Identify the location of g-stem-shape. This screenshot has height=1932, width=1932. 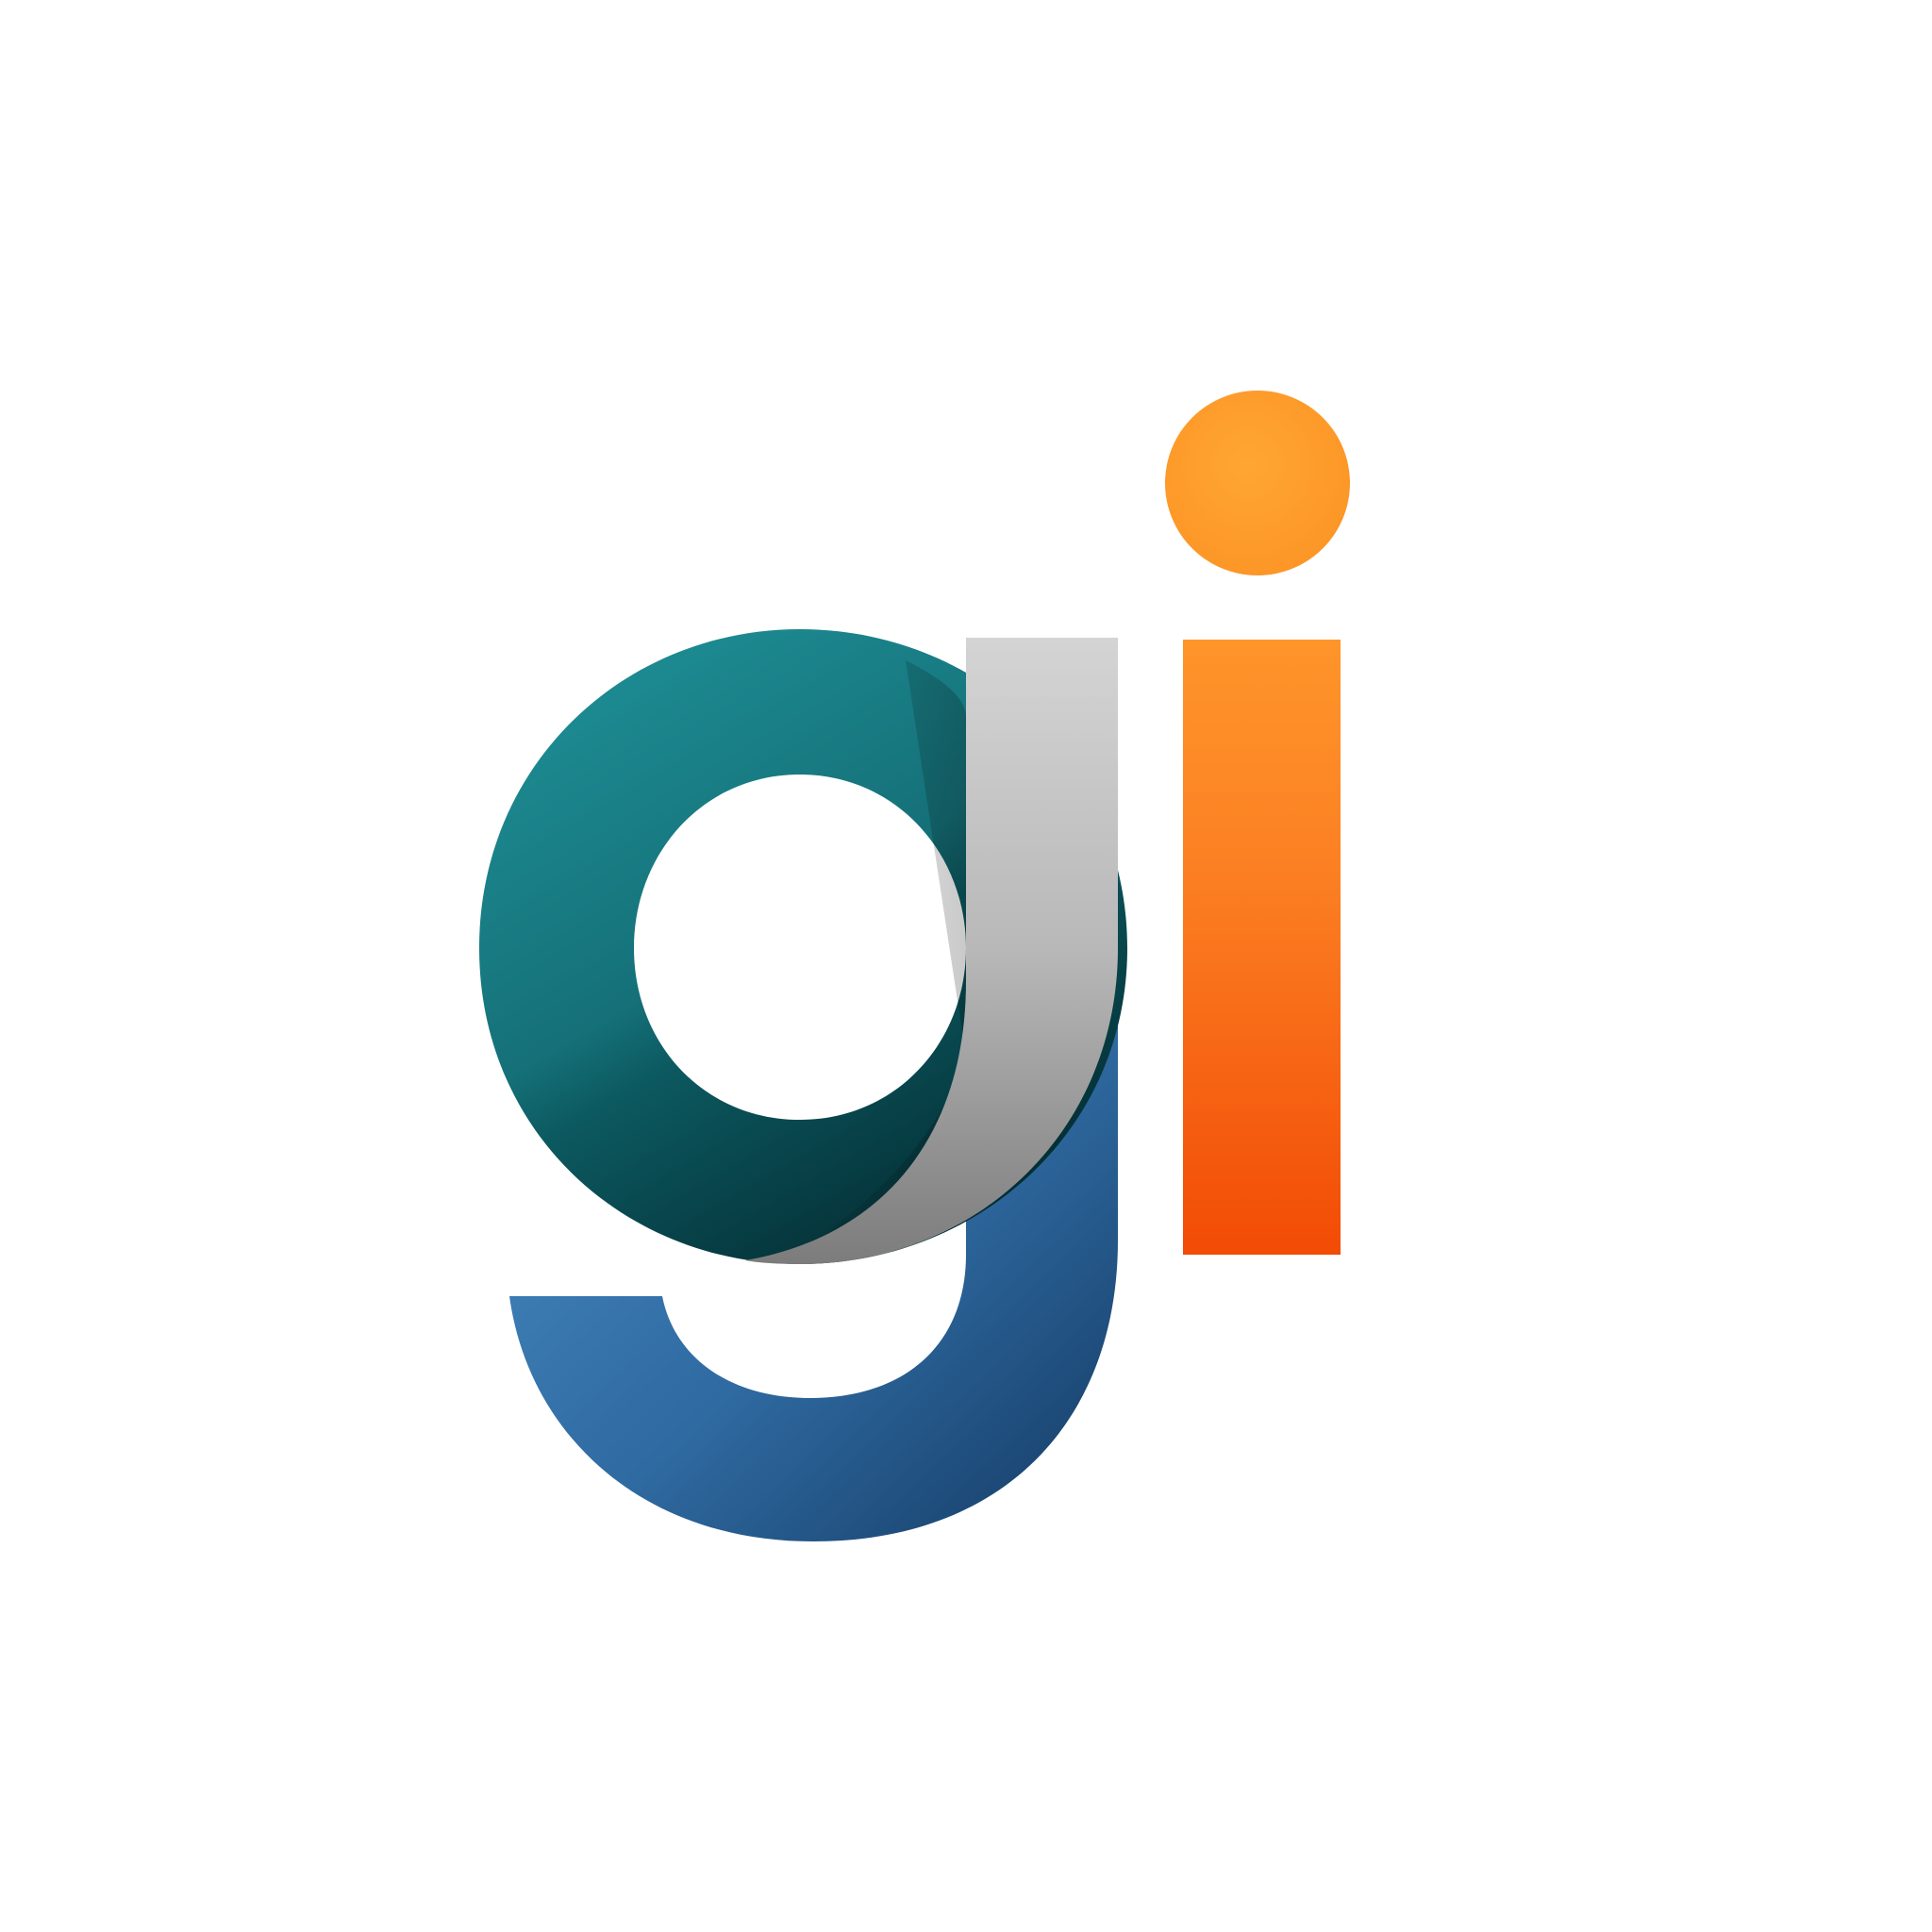
(931, 951).